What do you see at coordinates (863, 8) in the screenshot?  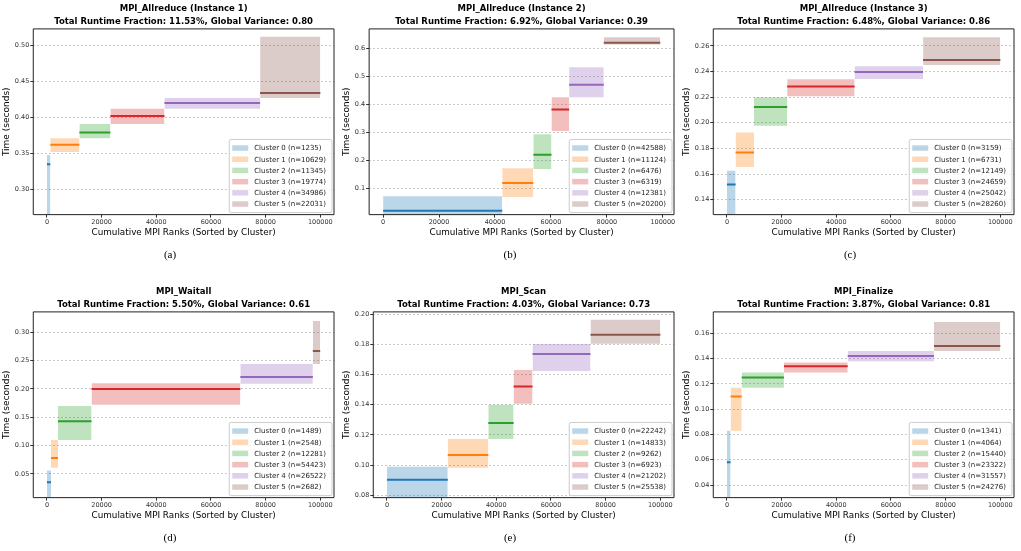 I see `chart-title: MPI_Allreduce (Instance 3)` at bounding box center [863, 8].